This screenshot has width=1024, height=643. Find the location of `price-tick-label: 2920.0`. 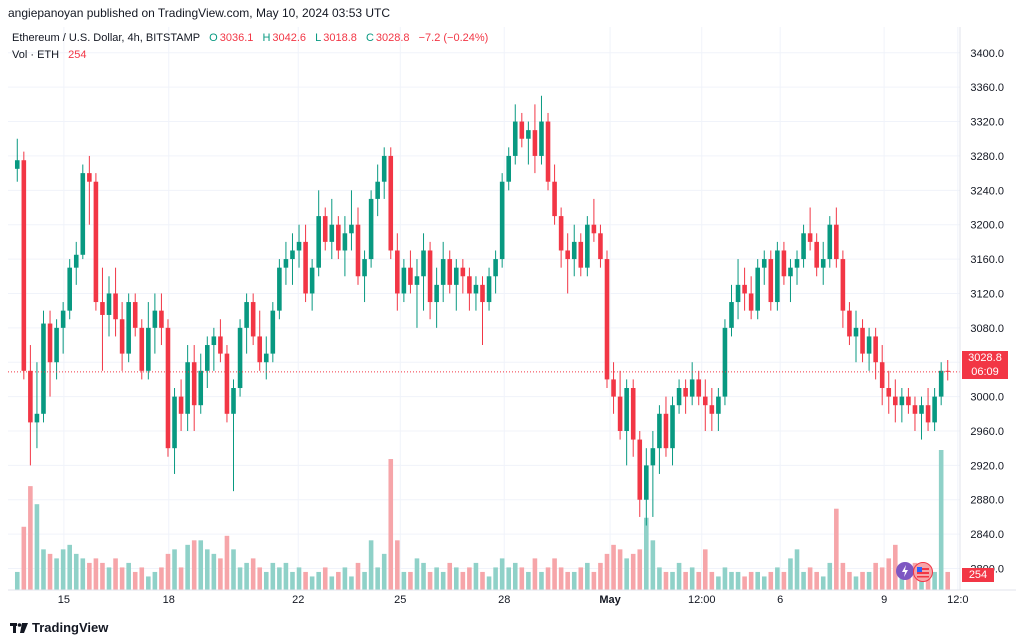

price-tick-label: 2920.0 is located at coordinates (987, 466).